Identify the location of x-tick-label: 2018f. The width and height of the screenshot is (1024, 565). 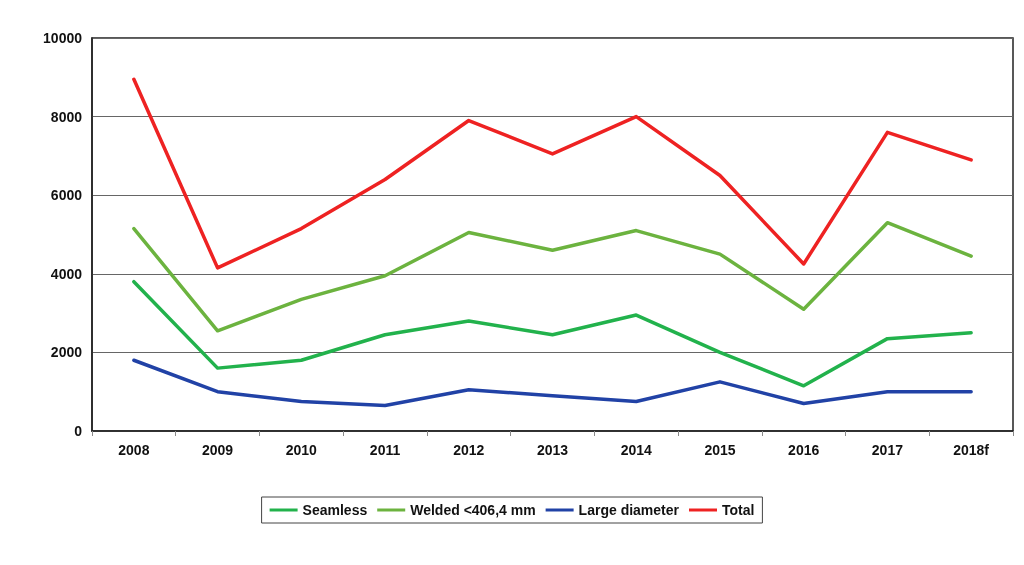
(971, 450).